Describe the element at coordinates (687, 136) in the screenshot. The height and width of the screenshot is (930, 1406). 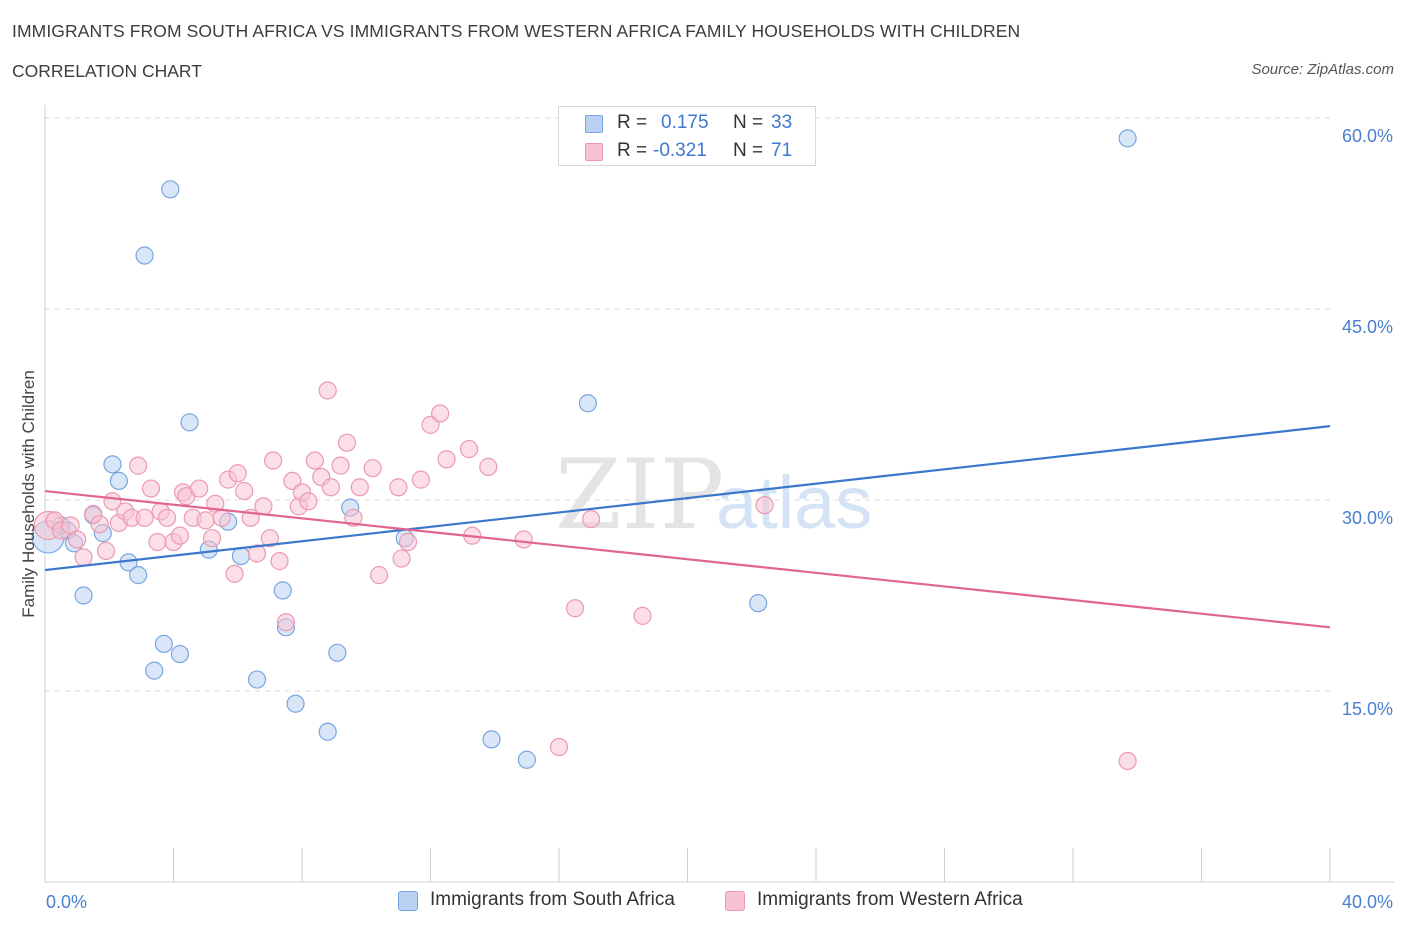
I see `correlation-legend: R = 0.175 N = 33 R = -0.321 N = 71` at that location.